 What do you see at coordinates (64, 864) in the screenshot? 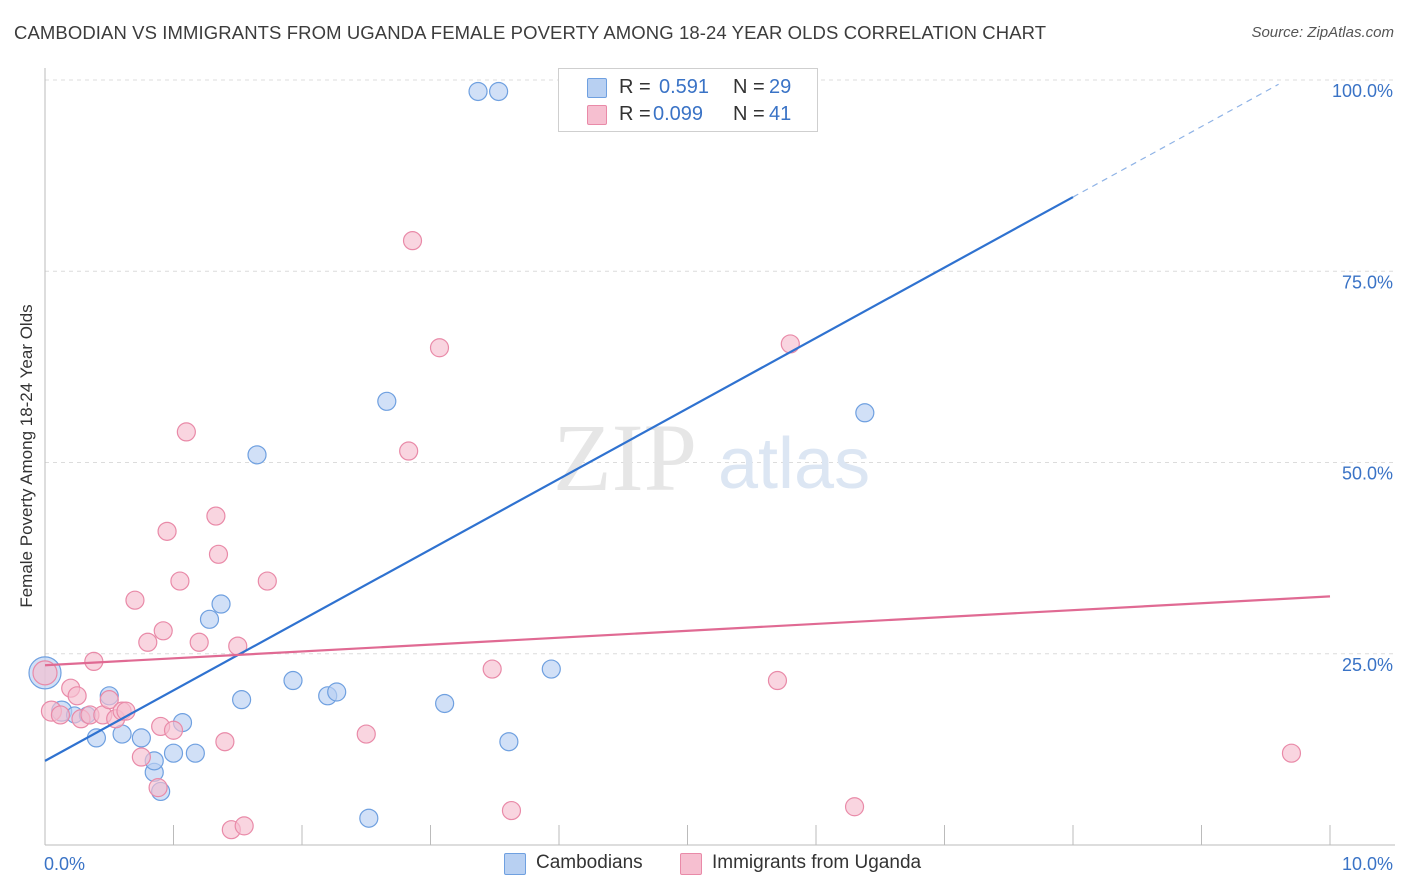
I see `x-tick-label: 0.0%` at bounding box center [64, 864].